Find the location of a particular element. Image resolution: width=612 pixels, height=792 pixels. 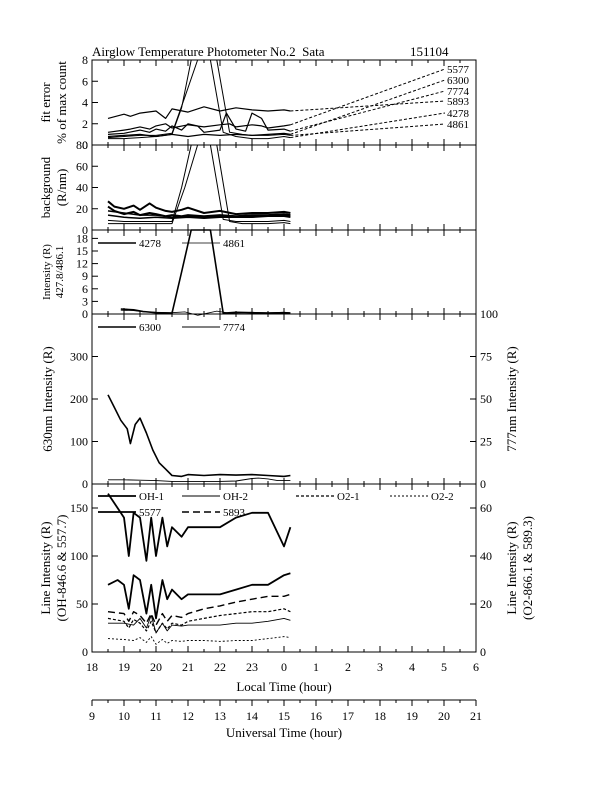

local-time-tick-label: 19 is located at coordinates (124, 667).